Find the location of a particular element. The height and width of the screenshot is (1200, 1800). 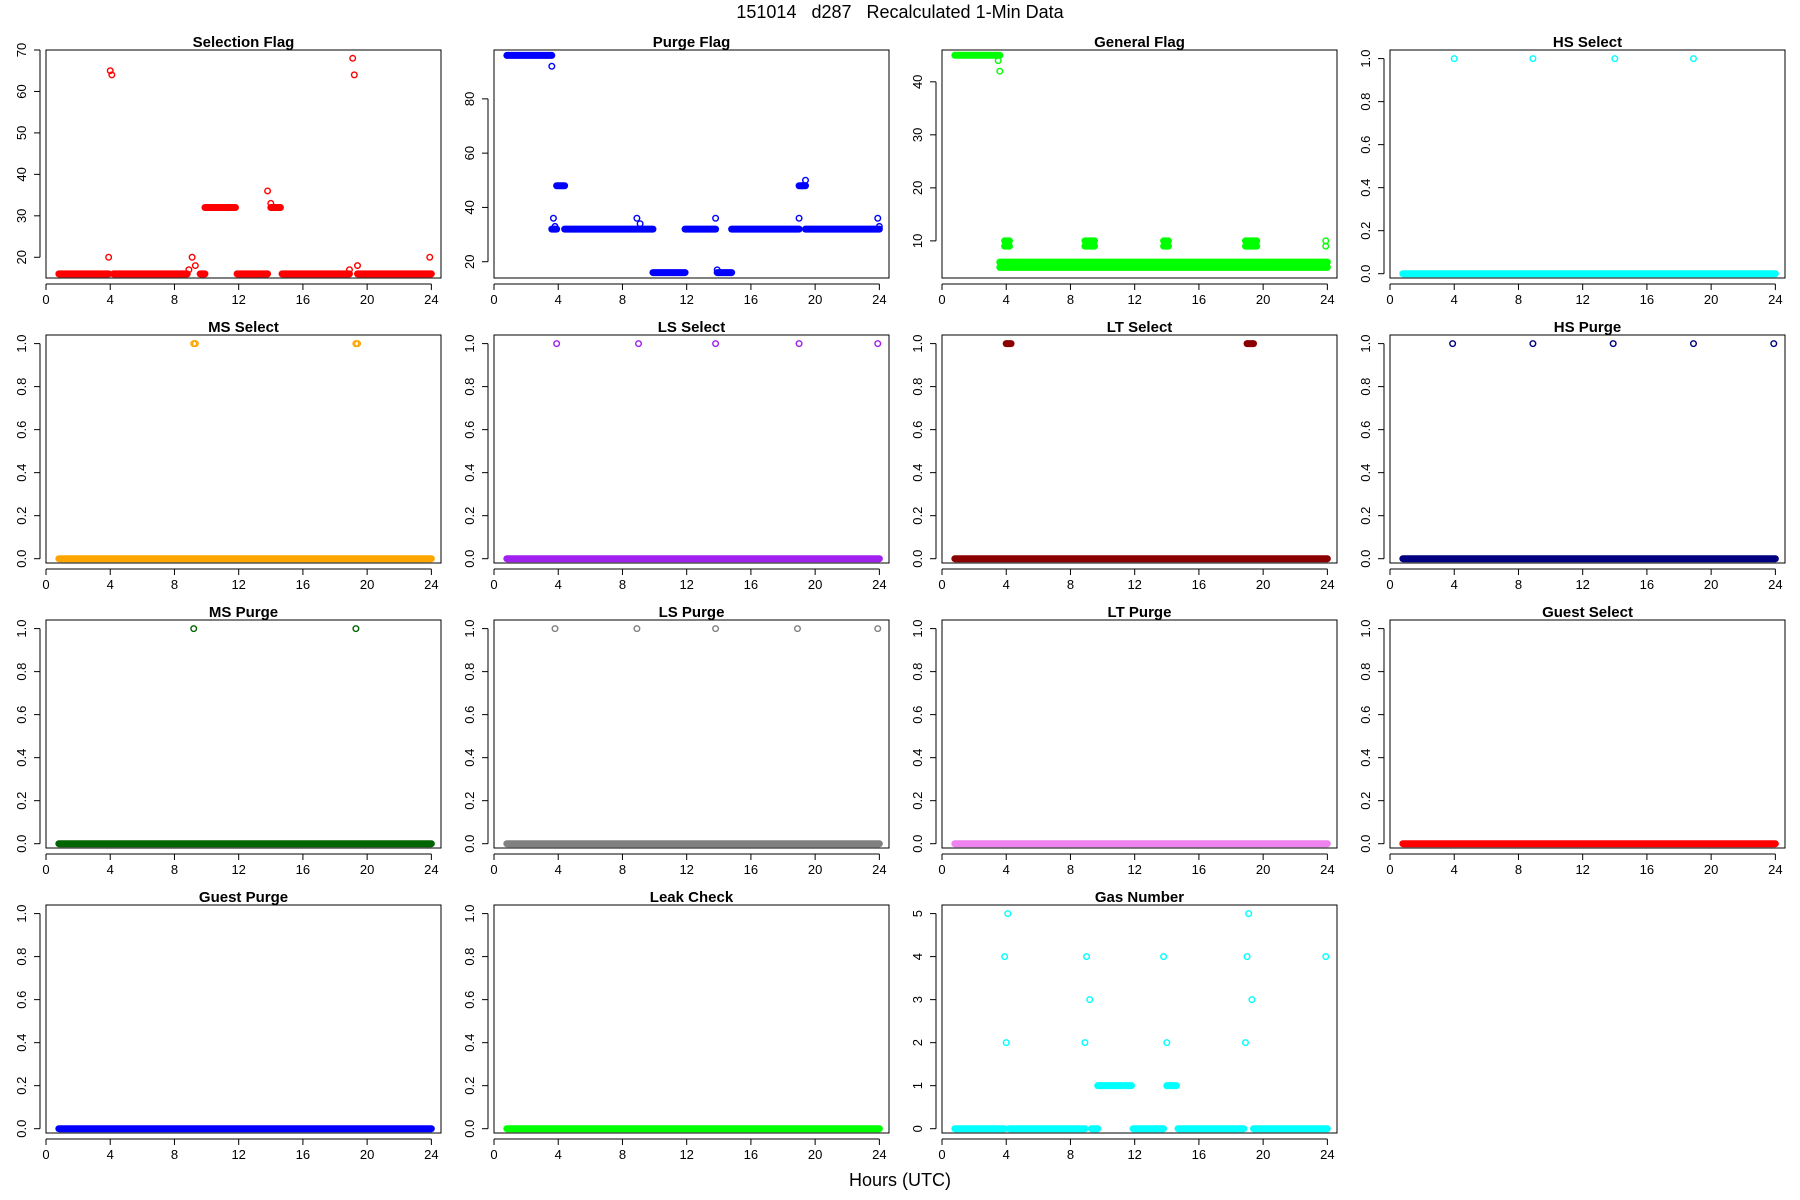

panel-title: Leak Check is located at coordinates (692, 897).